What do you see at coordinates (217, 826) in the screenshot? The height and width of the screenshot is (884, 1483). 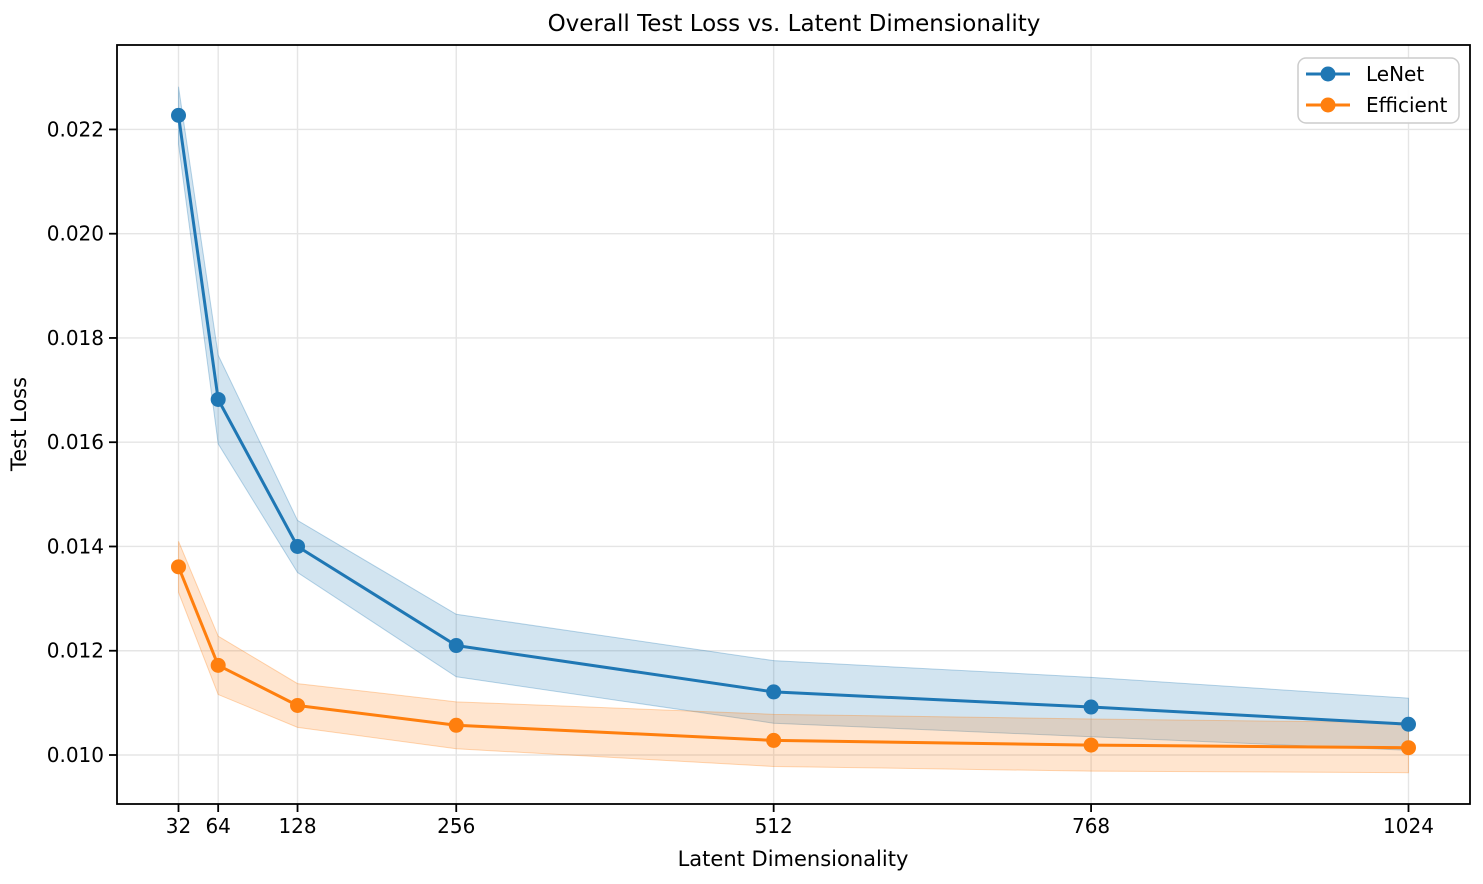 I see `x-tick-label-64: 64` at bounding box center [217, 826].